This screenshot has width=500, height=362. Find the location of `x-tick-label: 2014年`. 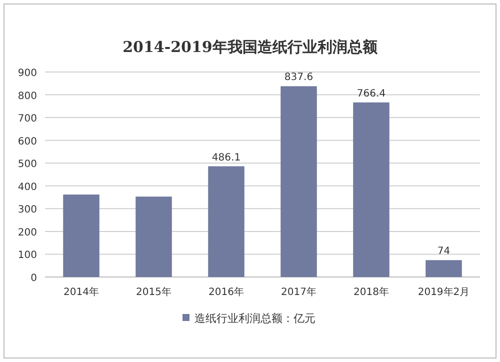

x-tick-label: 2014年 is located at coordinates (81, 292).